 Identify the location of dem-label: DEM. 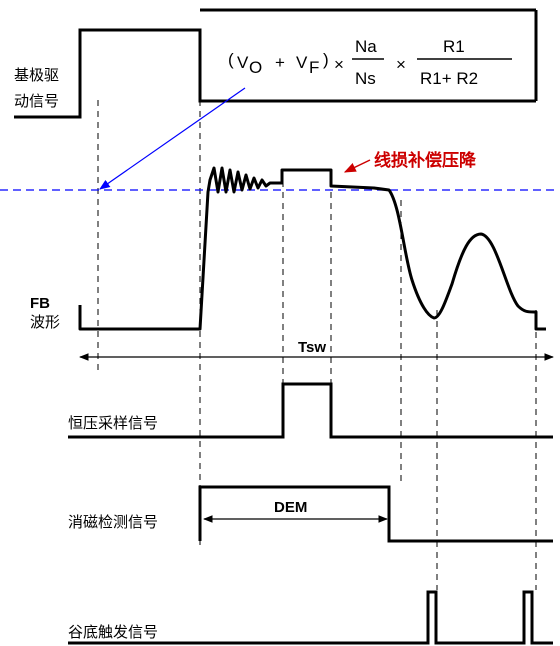
(290, 507).